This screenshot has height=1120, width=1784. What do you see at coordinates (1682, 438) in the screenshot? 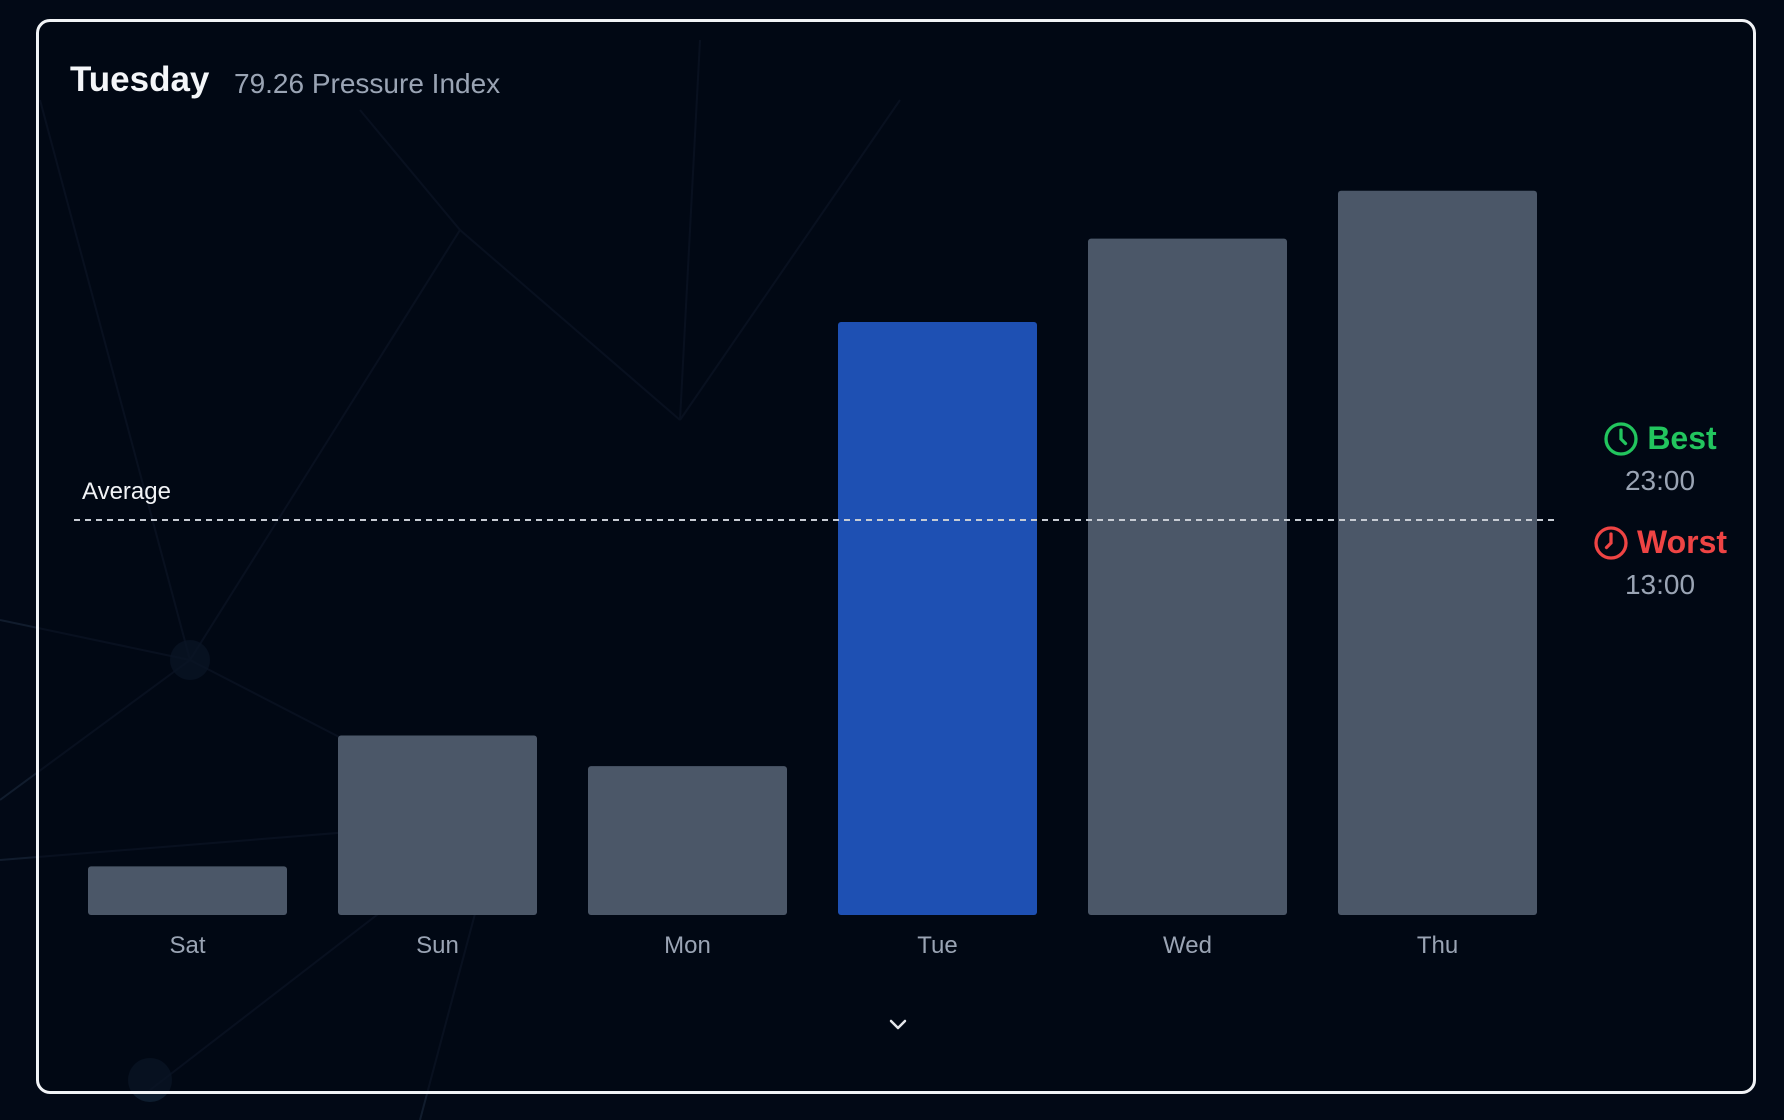
I see `best-label: Best` at bounding box center [1682, 438].